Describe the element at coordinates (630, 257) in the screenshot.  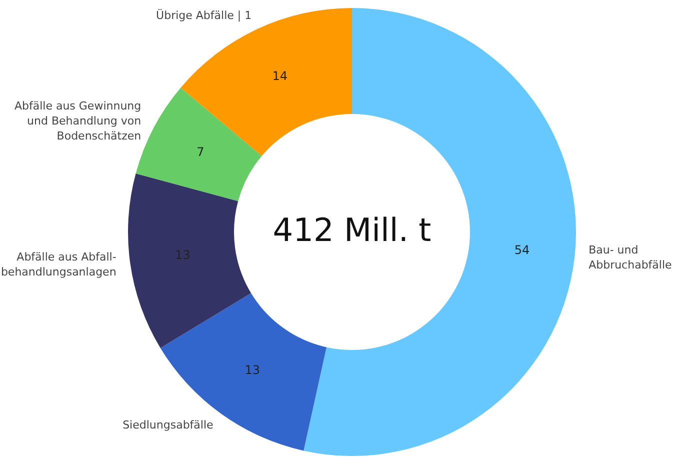
I see `slice-label: Bau- und Abbruchabfälle` at that location.